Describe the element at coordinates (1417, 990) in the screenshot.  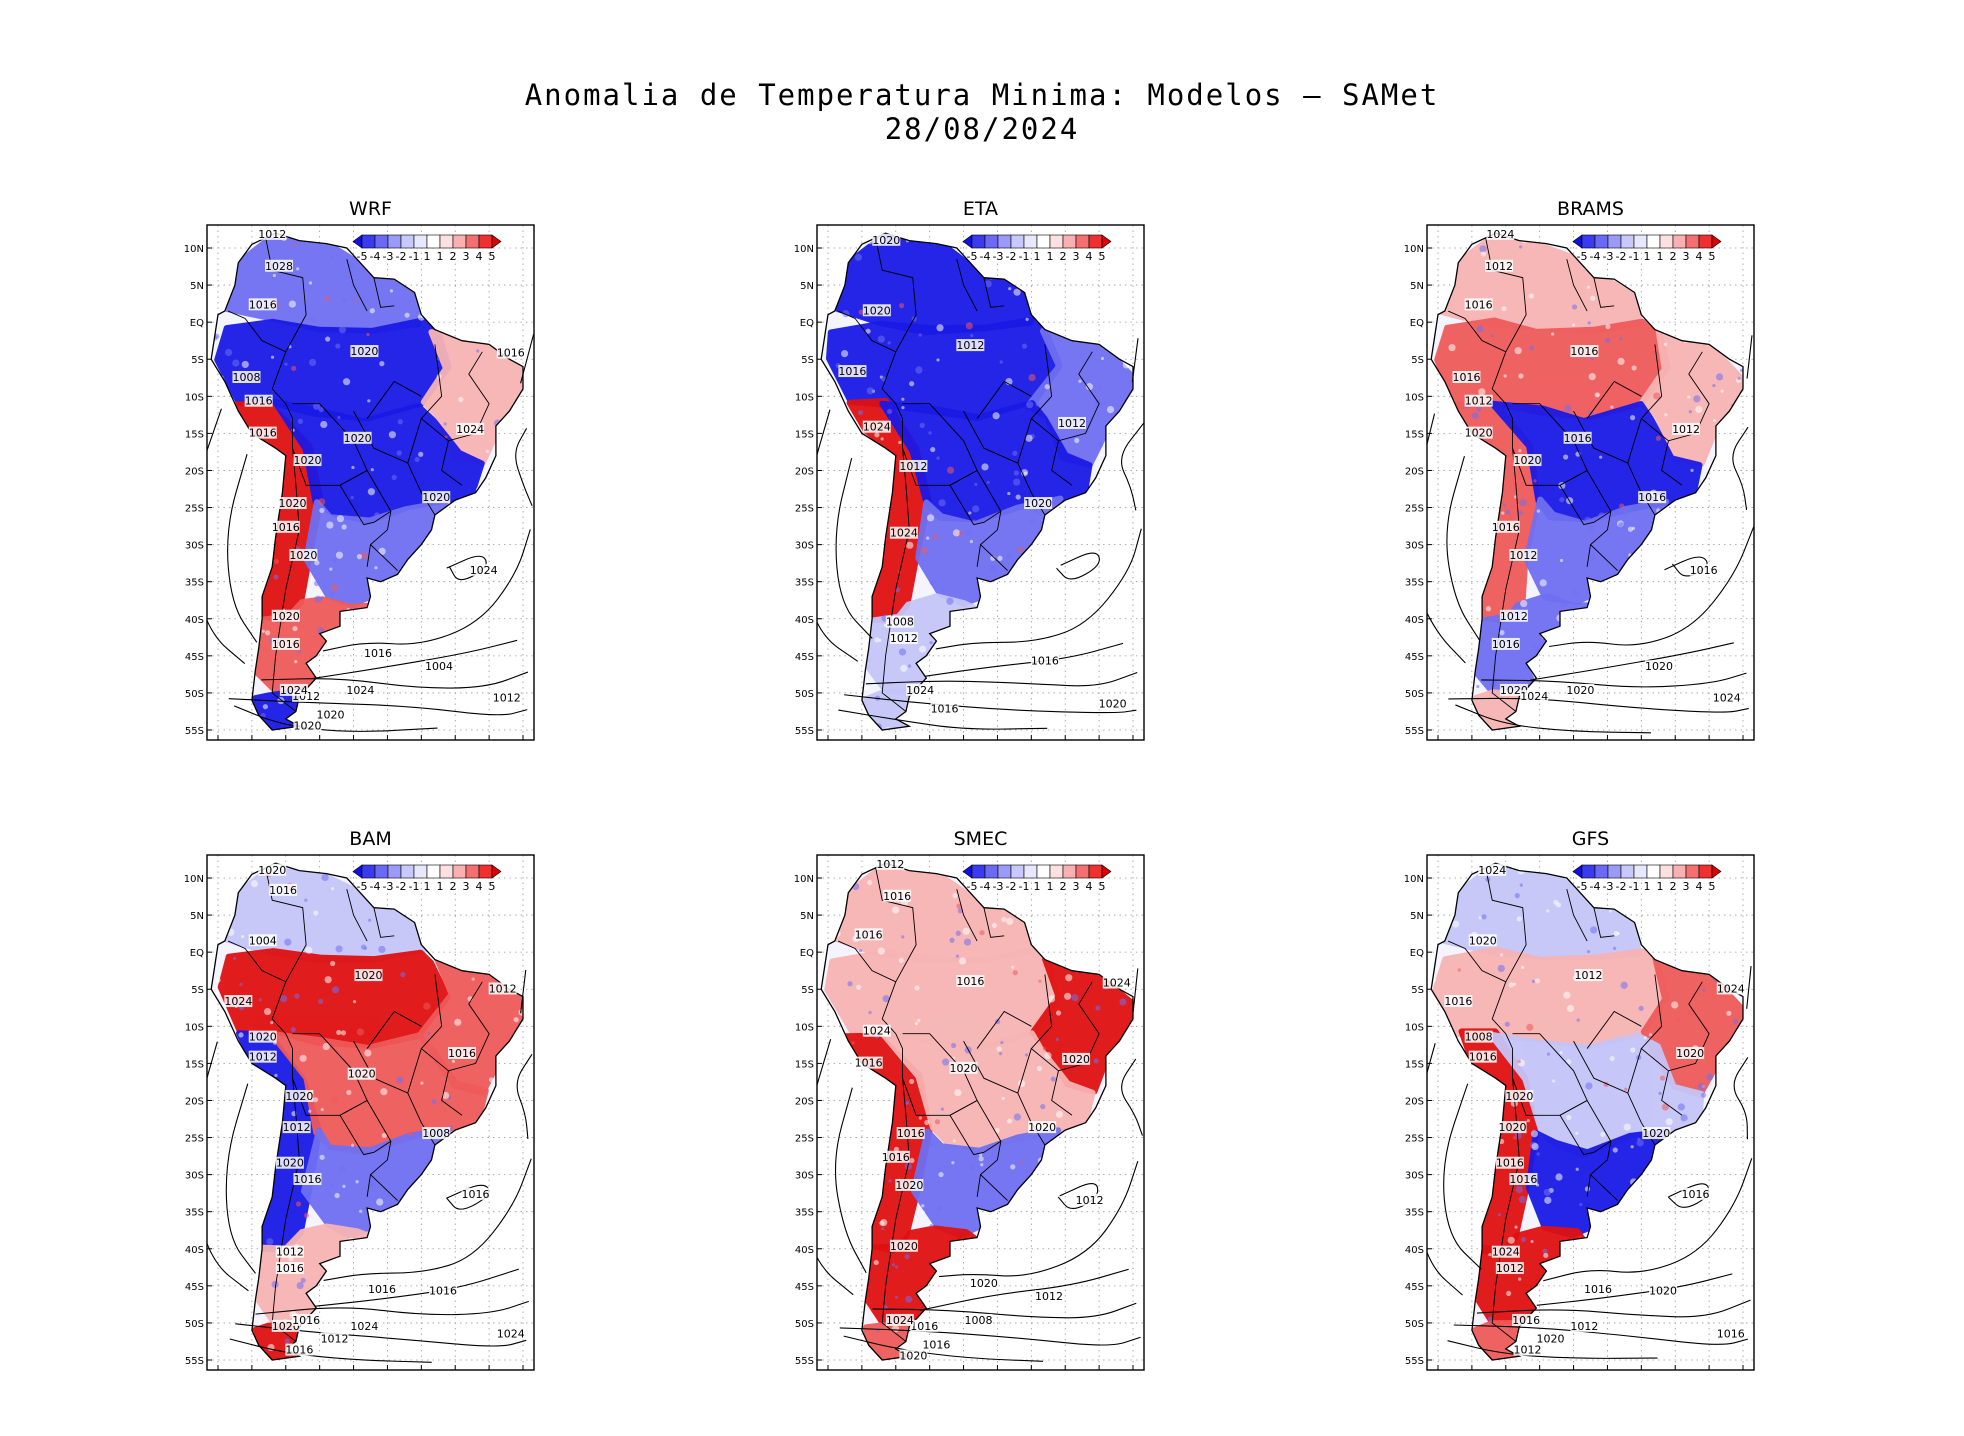
I see `lat-label: 5S` at that location.